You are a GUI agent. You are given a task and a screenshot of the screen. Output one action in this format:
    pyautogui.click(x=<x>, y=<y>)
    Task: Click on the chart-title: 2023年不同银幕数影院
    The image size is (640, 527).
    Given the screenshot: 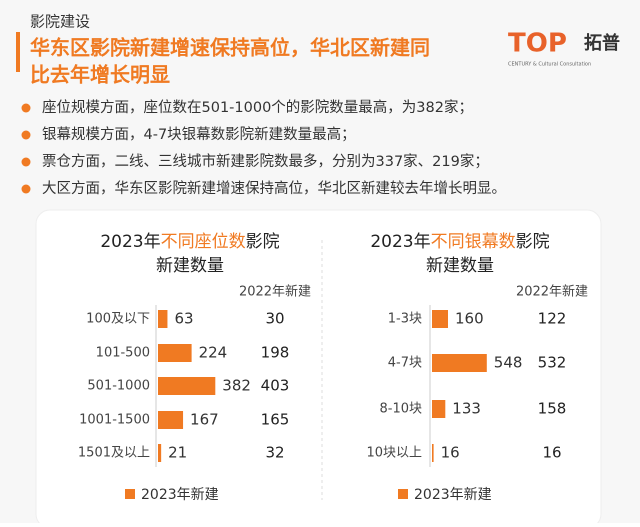 What is the action you would take?
    pyautogui.click(x=459, y=242)
    